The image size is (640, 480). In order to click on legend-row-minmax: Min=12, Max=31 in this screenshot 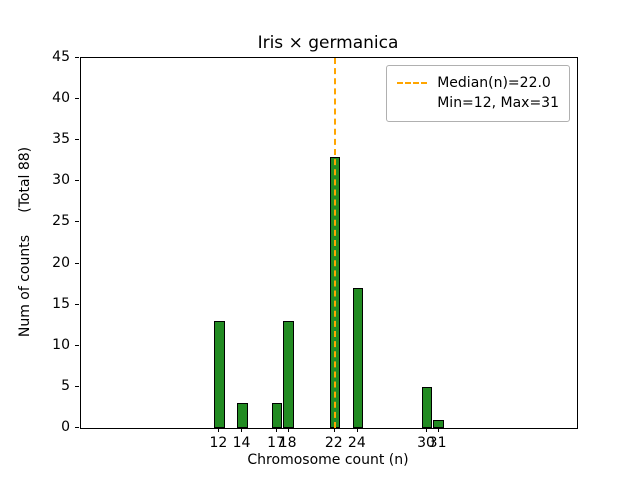, I will do `click(478, 103)`.